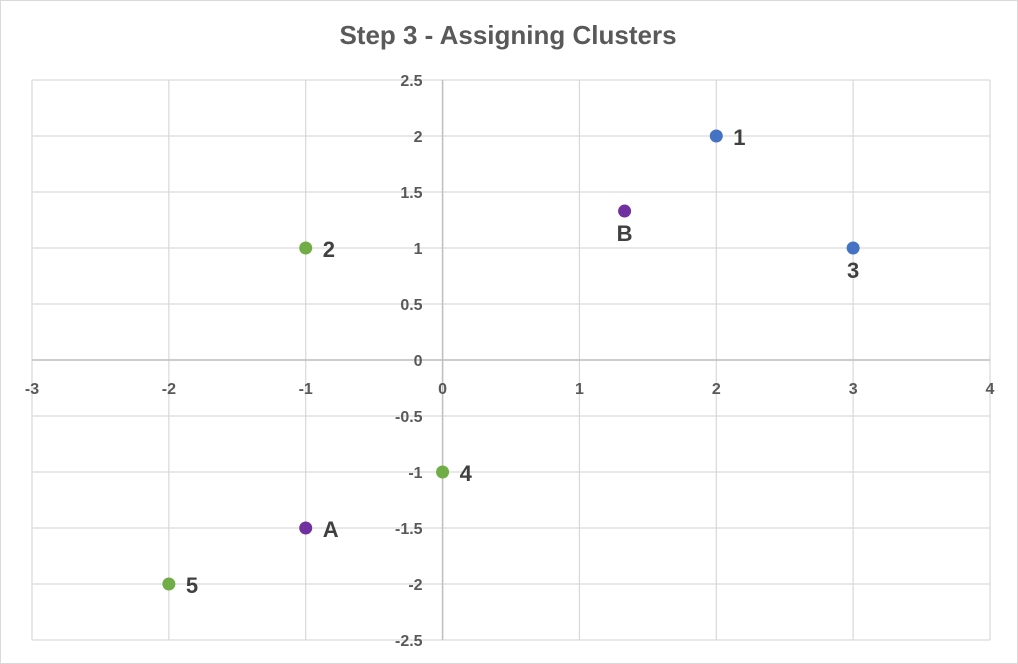  Describe the element at coordinates (625, 211) in the screenshot. I see `data-point-b` at that location.